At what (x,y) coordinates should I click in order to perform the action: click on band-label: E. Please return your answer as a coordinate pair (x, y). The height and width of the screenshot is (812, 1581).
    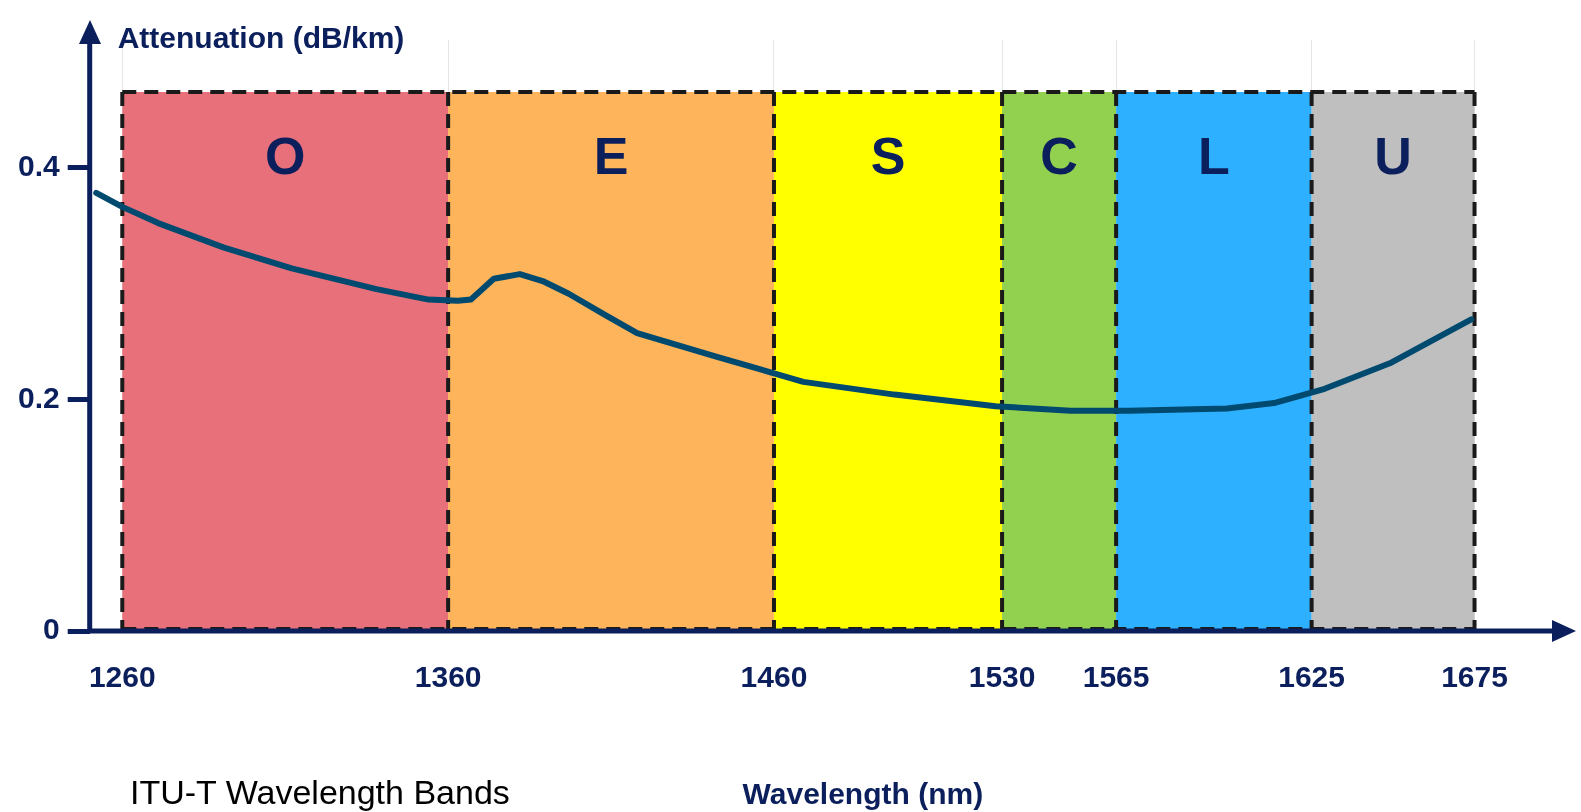
    Looking at the image, I should click on (611, 156).